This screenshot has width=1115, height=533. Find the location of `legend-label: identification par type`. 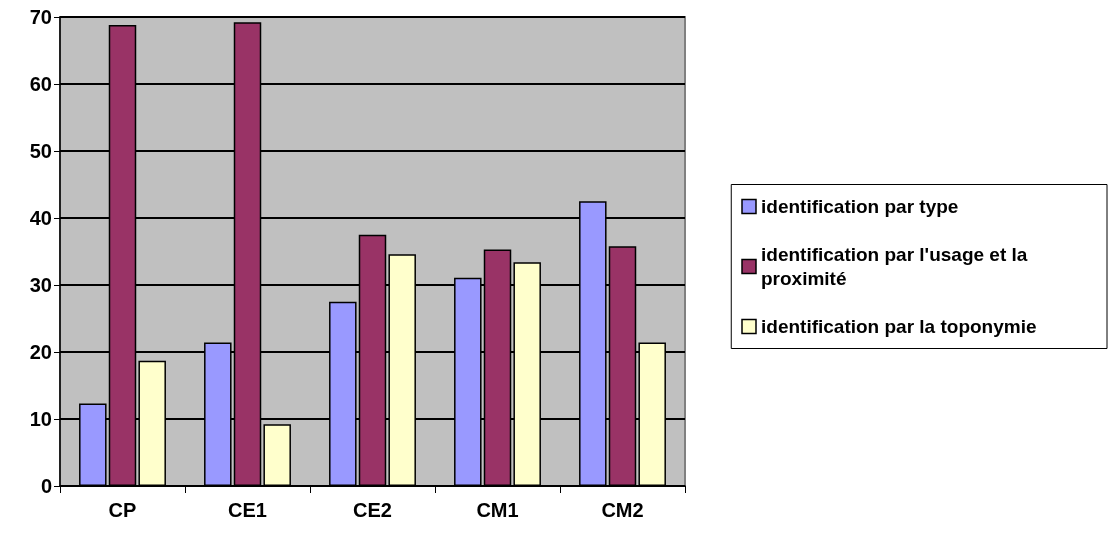

legend-label: identification par type is located at coordinates (860, 206).